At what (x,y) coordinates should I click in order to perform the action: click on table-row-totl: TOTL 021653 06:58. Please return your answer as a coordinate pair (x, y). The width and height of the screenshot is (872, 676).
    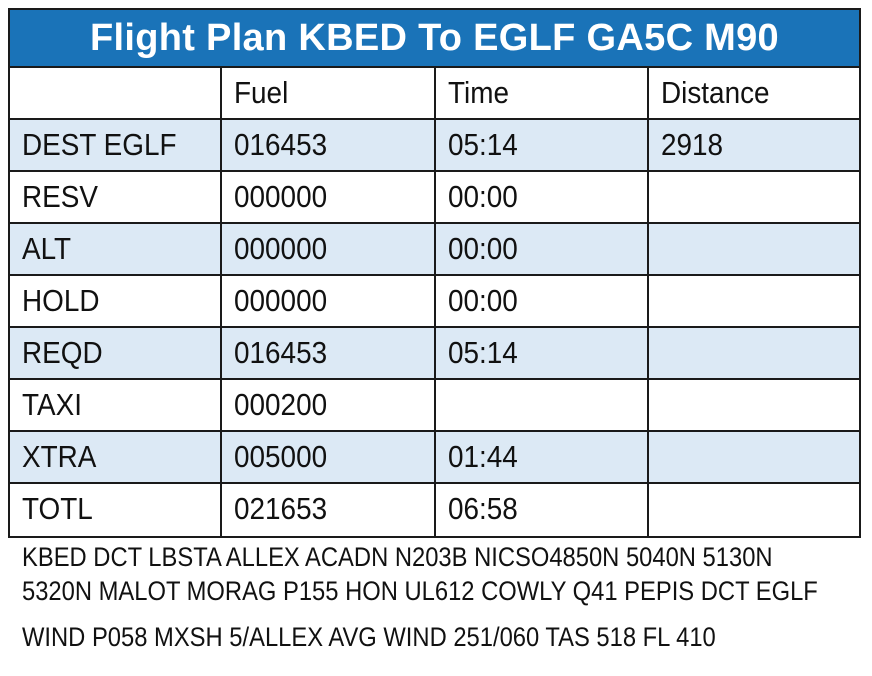
    Looking at the image, I should click on (434, 510).